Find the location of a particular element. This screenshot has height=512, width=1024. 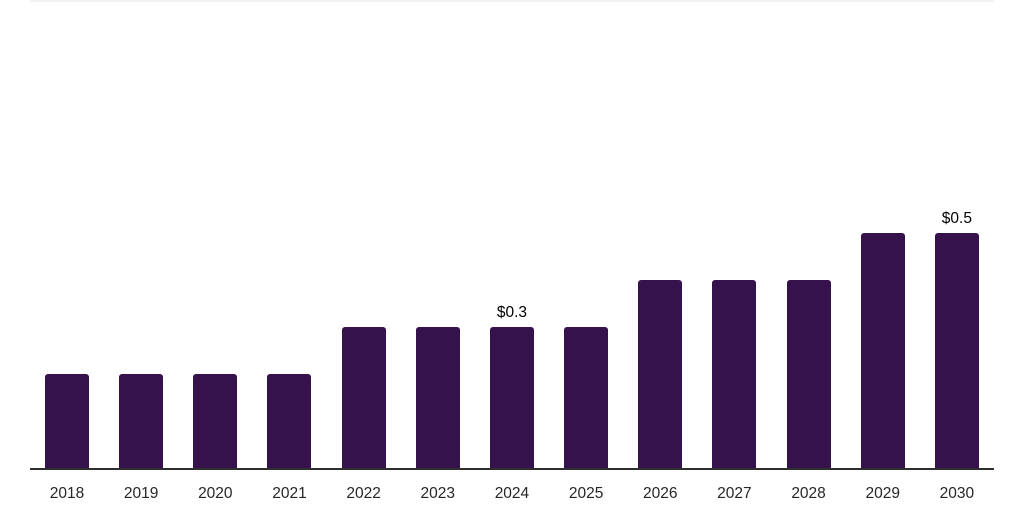

bar-2018 is located at coordinates (67, 421).